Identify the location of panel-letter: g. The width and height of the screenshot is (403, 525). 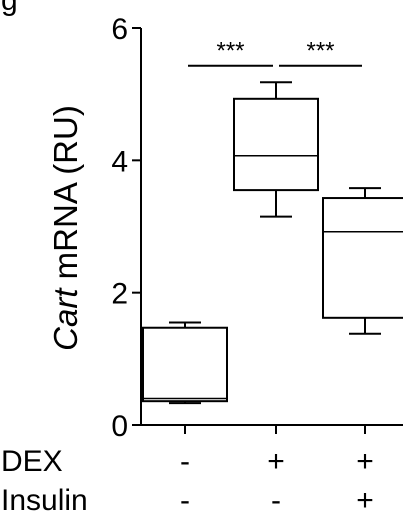
(9, 8).